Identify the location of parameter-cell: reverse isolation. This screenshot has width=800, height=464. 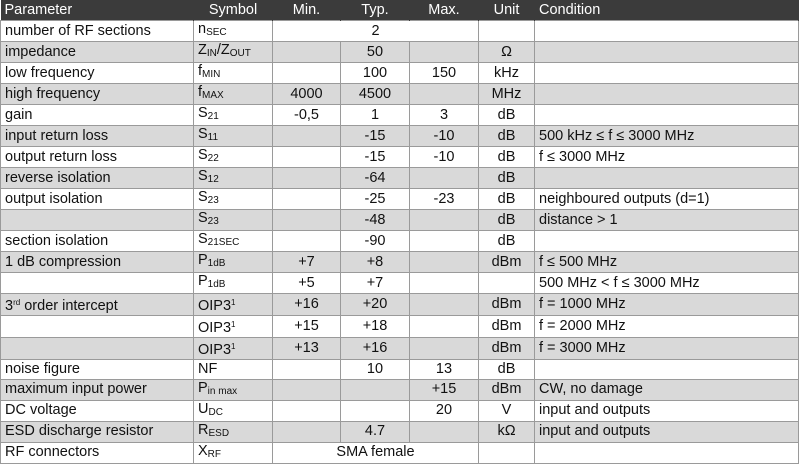
(97, 178).